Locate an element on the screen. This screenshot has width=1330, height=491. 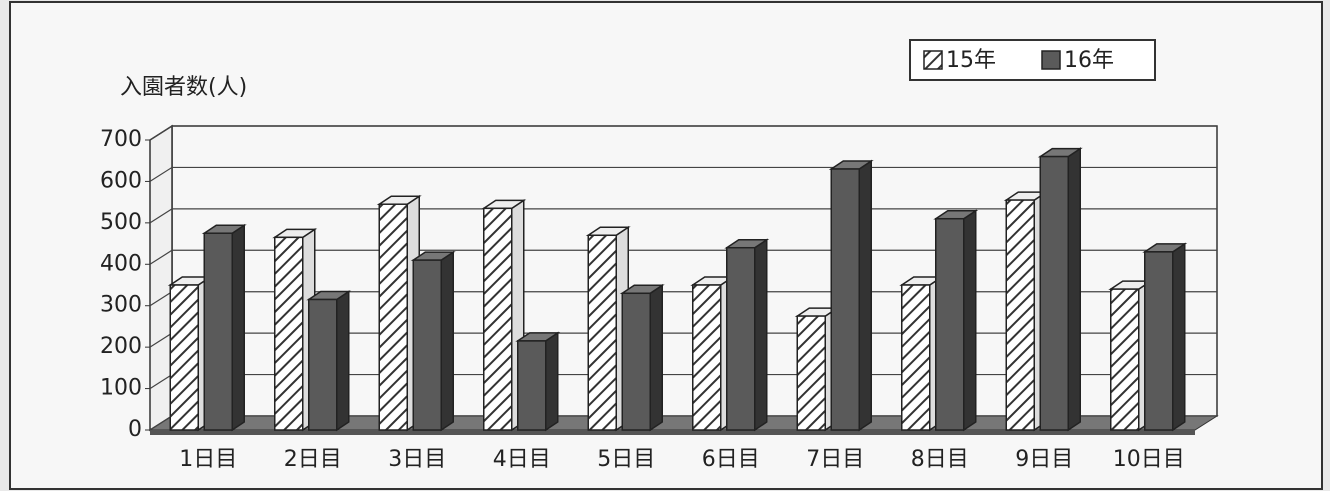
x-tick-label: 1日目 is located at coordinates (208, 459).